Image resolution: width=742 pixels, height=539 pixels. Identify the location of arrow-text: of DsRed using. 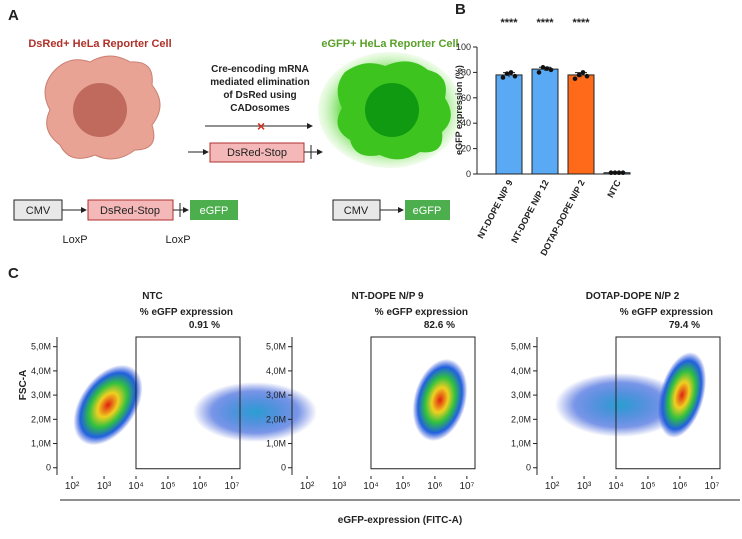
(259, 95).